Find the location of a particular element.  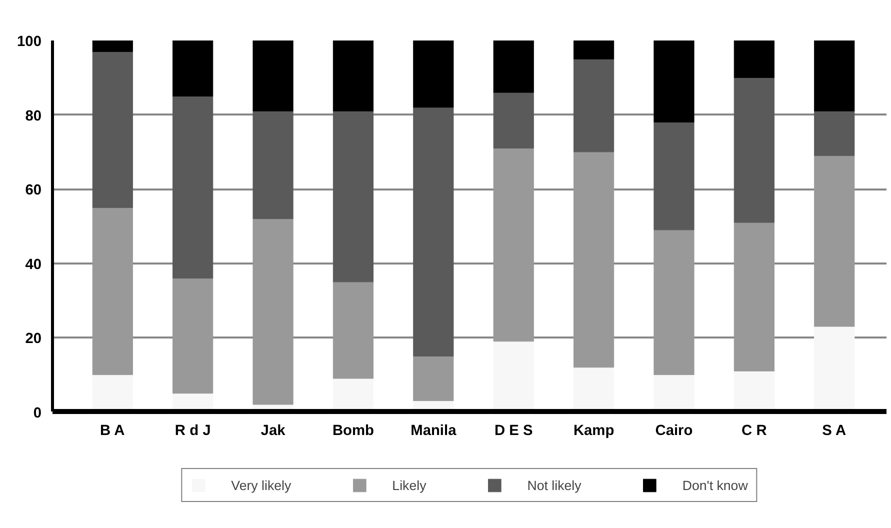

x-tick-label: Manila is located at coordinates (434, 430).